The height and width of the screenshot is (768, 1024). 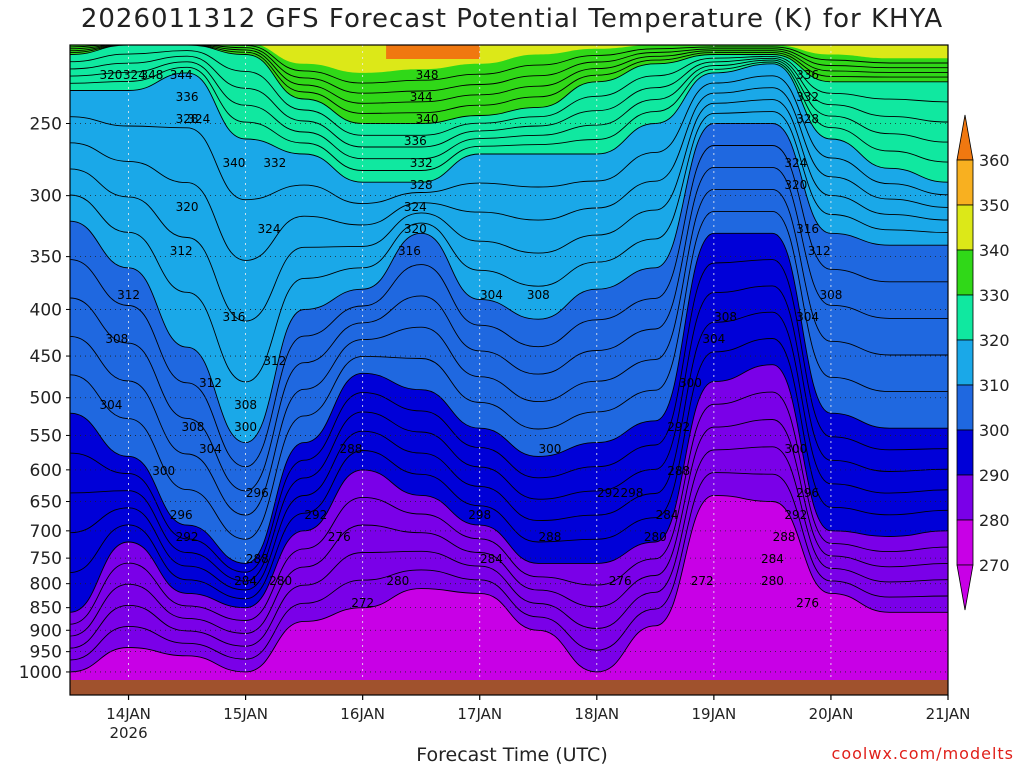 I want to click on colorbar-label: 340, so click(x=994, y=250).